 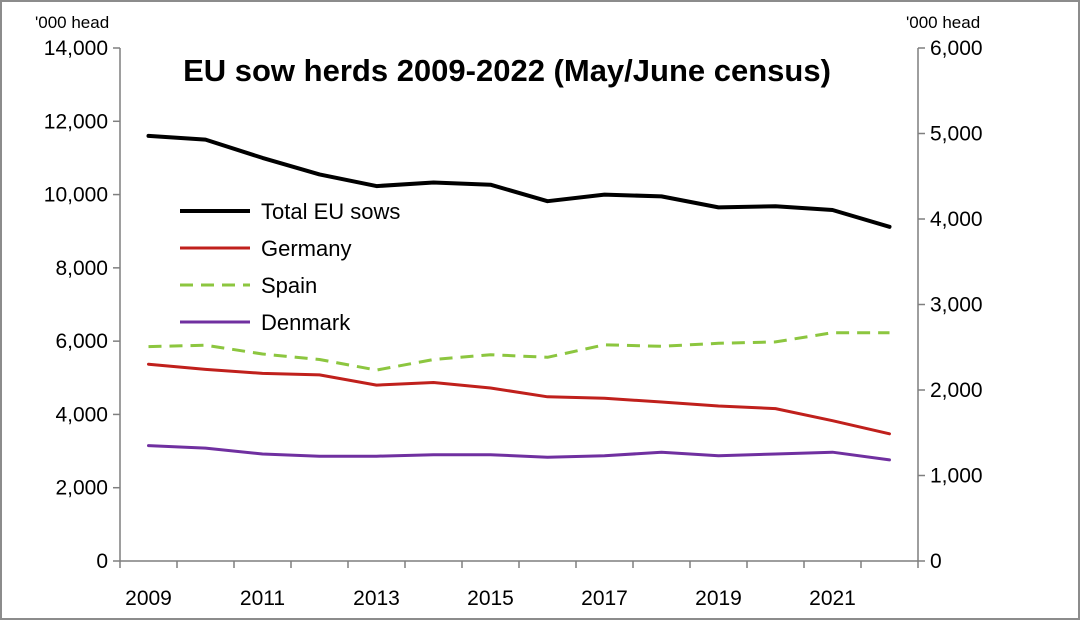 What do you see at coordinates (956, 48) in the screenshot?
I see `y-right-tick-label: 6,000` at bounding box center [956, 48].